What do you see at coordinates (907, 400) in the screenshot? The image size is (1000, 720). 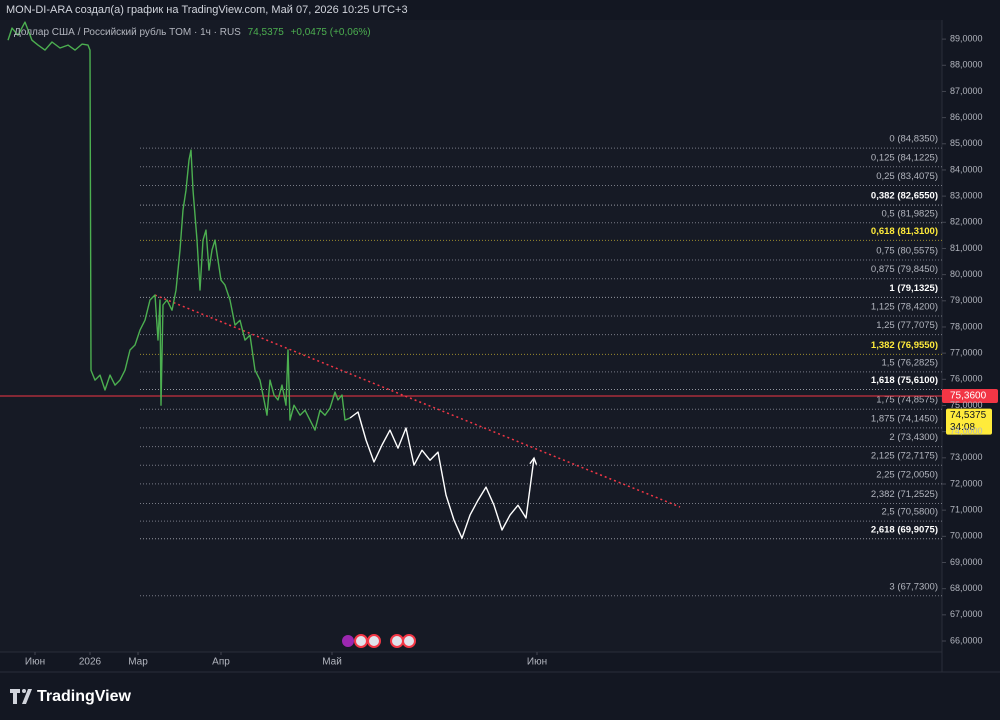 I see `fib-label: 1,75 (74,8575)` at bounding box center [907, 400].